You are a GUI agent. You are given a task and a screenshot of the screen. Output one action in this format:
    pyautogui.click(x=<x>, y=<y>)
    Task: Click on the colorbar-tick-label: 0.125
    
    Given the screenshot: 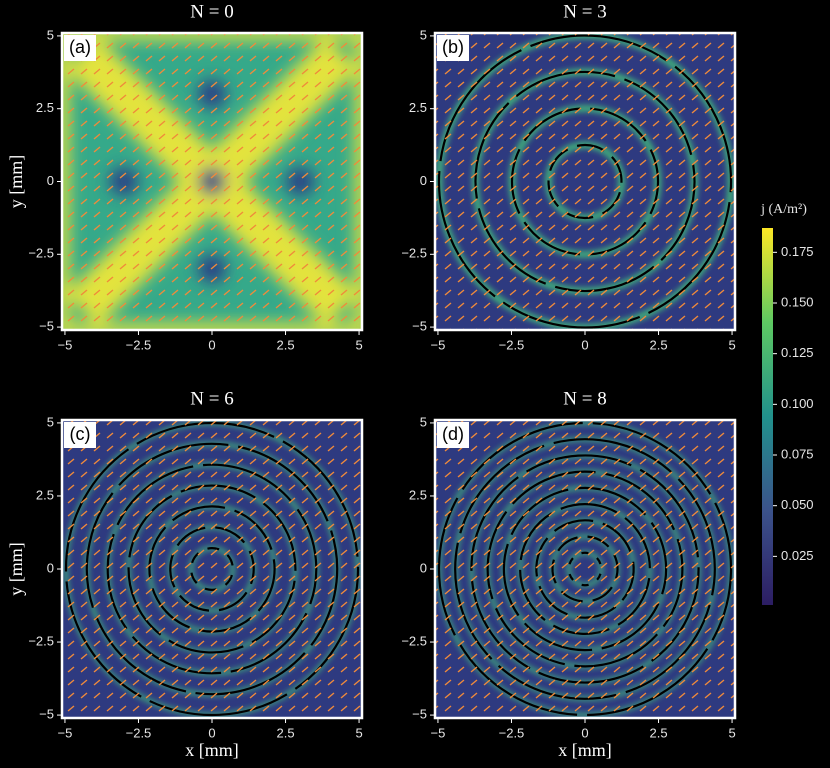 What is the action you would take?
    pyautogui.click(x=797, y=352)
    